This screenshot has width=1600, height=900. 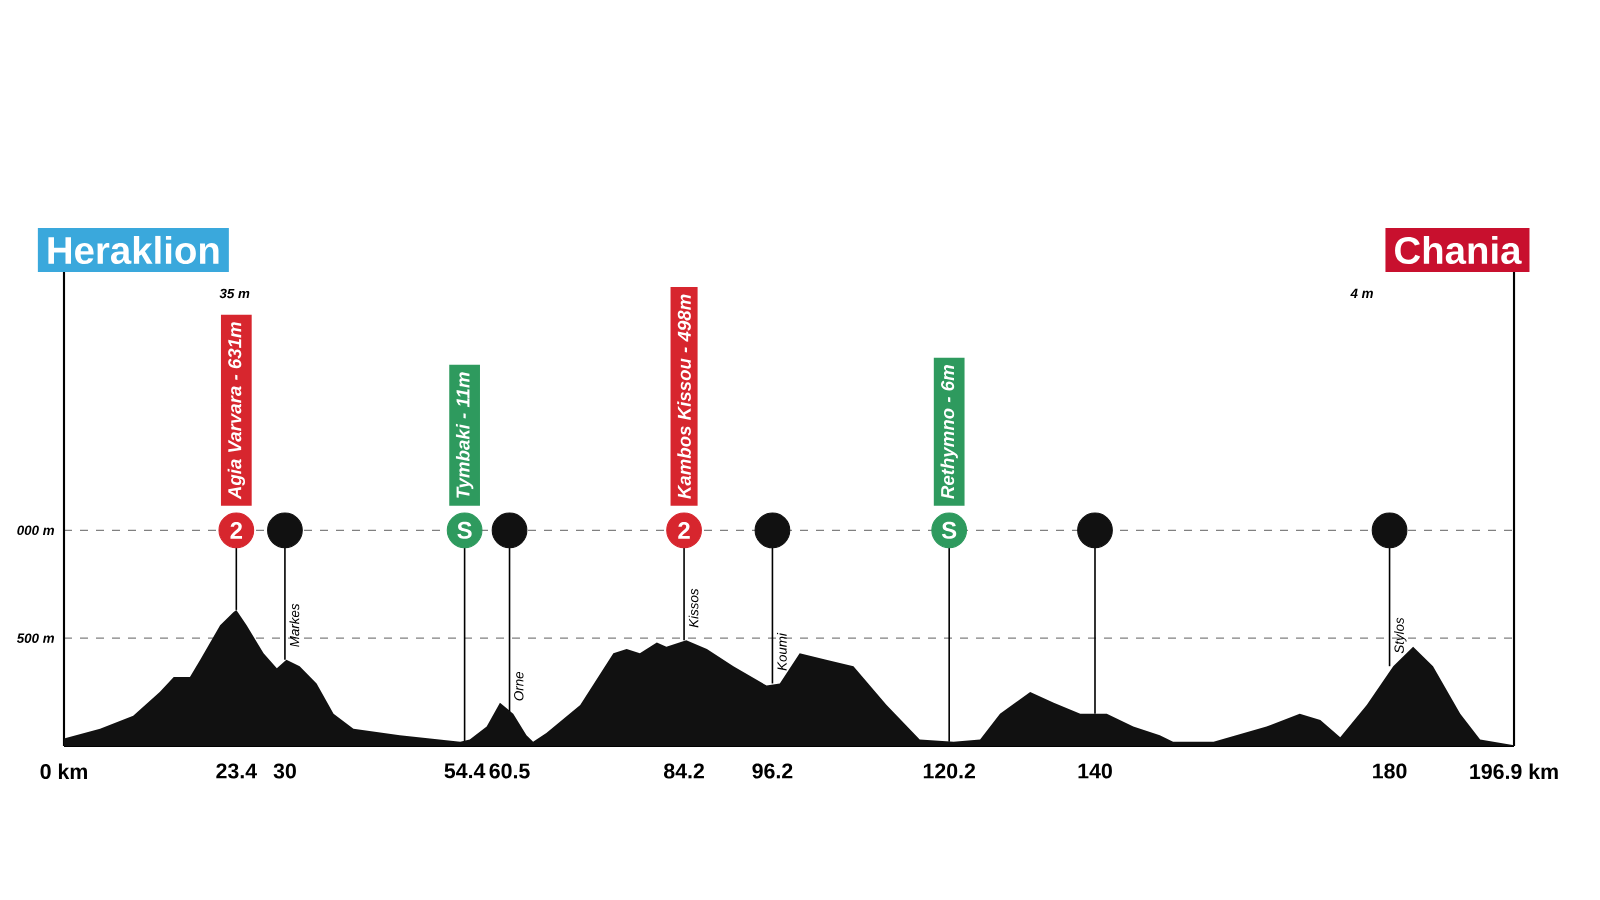 I want to click on x-tick-label: 140, so click(x=1095, y=771).